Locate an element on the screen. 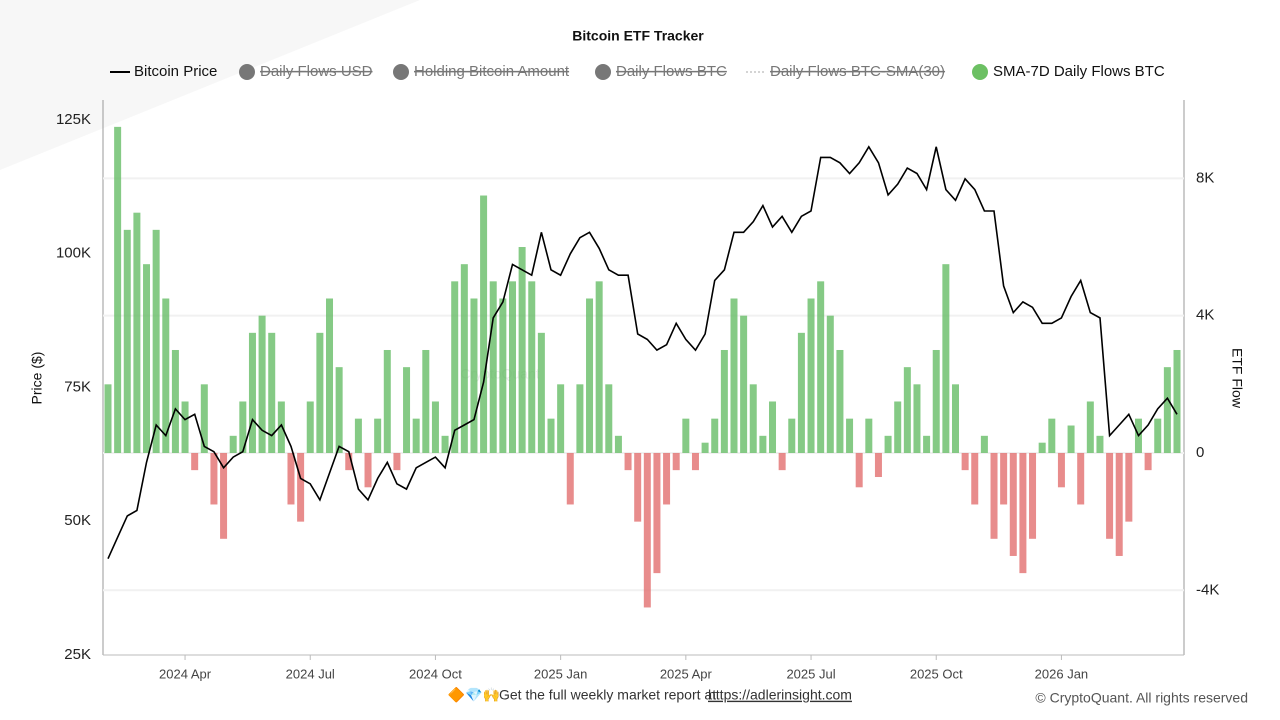 The height and width of the screenshot is (720, 1280). legend-label: SMA-7D Daily Flows BTC is located at coordinates (1079, 71).